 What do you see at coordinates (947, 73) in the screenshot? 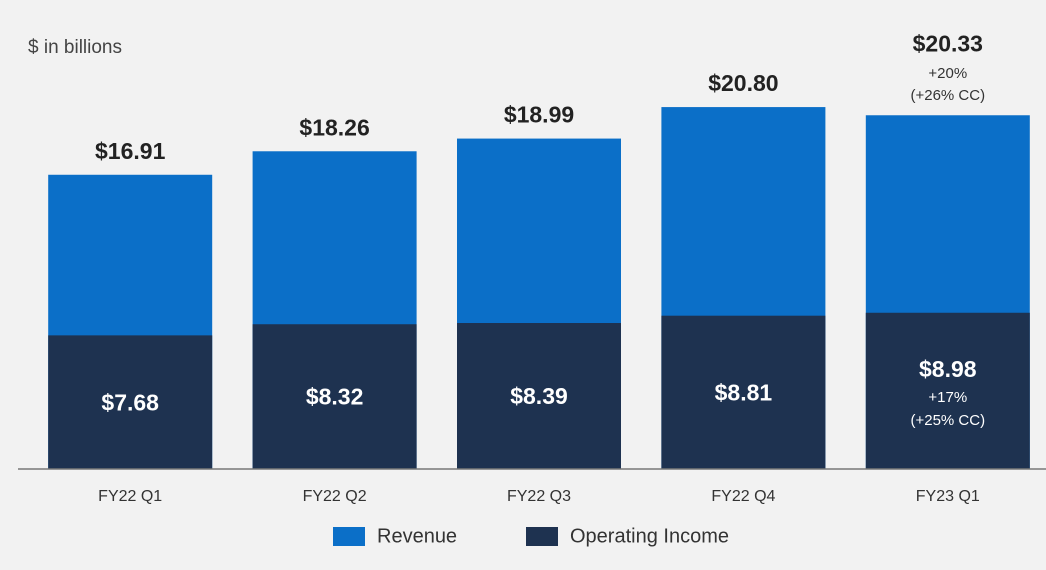
I see `growth-label: +20%` at bounding box center [947, 73].